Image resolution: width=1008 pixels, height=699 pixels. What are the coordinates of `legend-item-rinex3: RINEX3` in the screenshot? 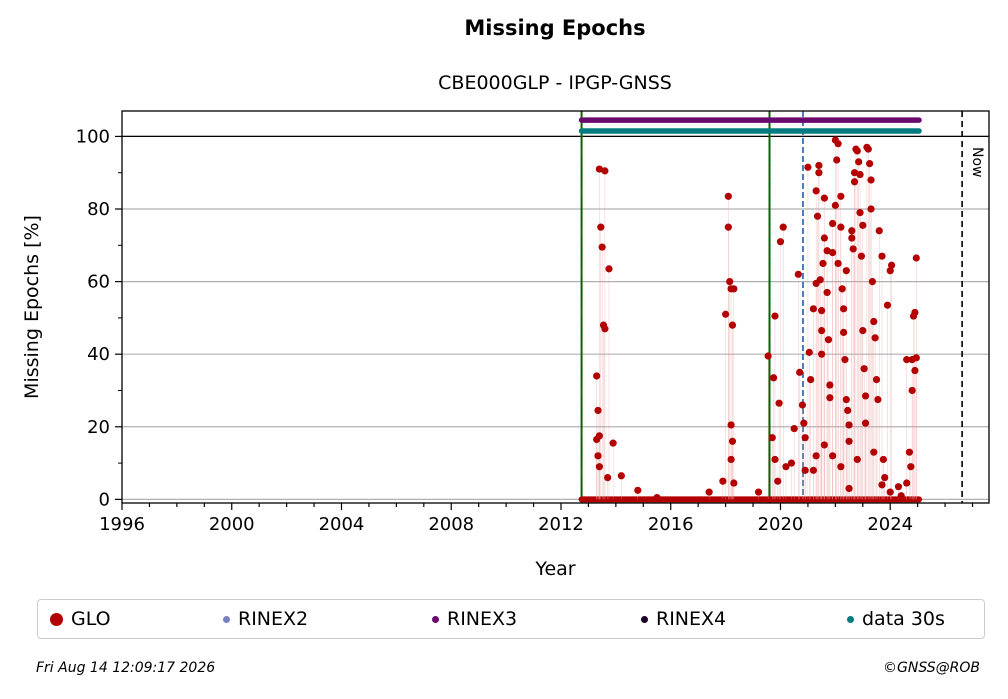 It's located at (474, 619).